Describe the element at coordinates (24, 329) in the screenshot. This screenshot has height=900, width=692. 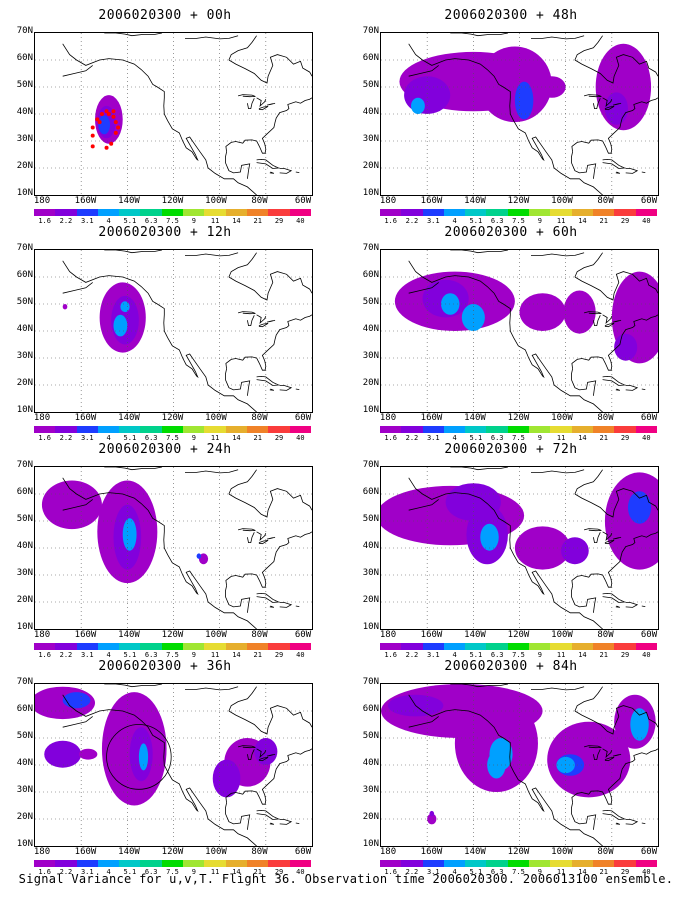
I see `y-axis-tick-label: 40N` at that location.